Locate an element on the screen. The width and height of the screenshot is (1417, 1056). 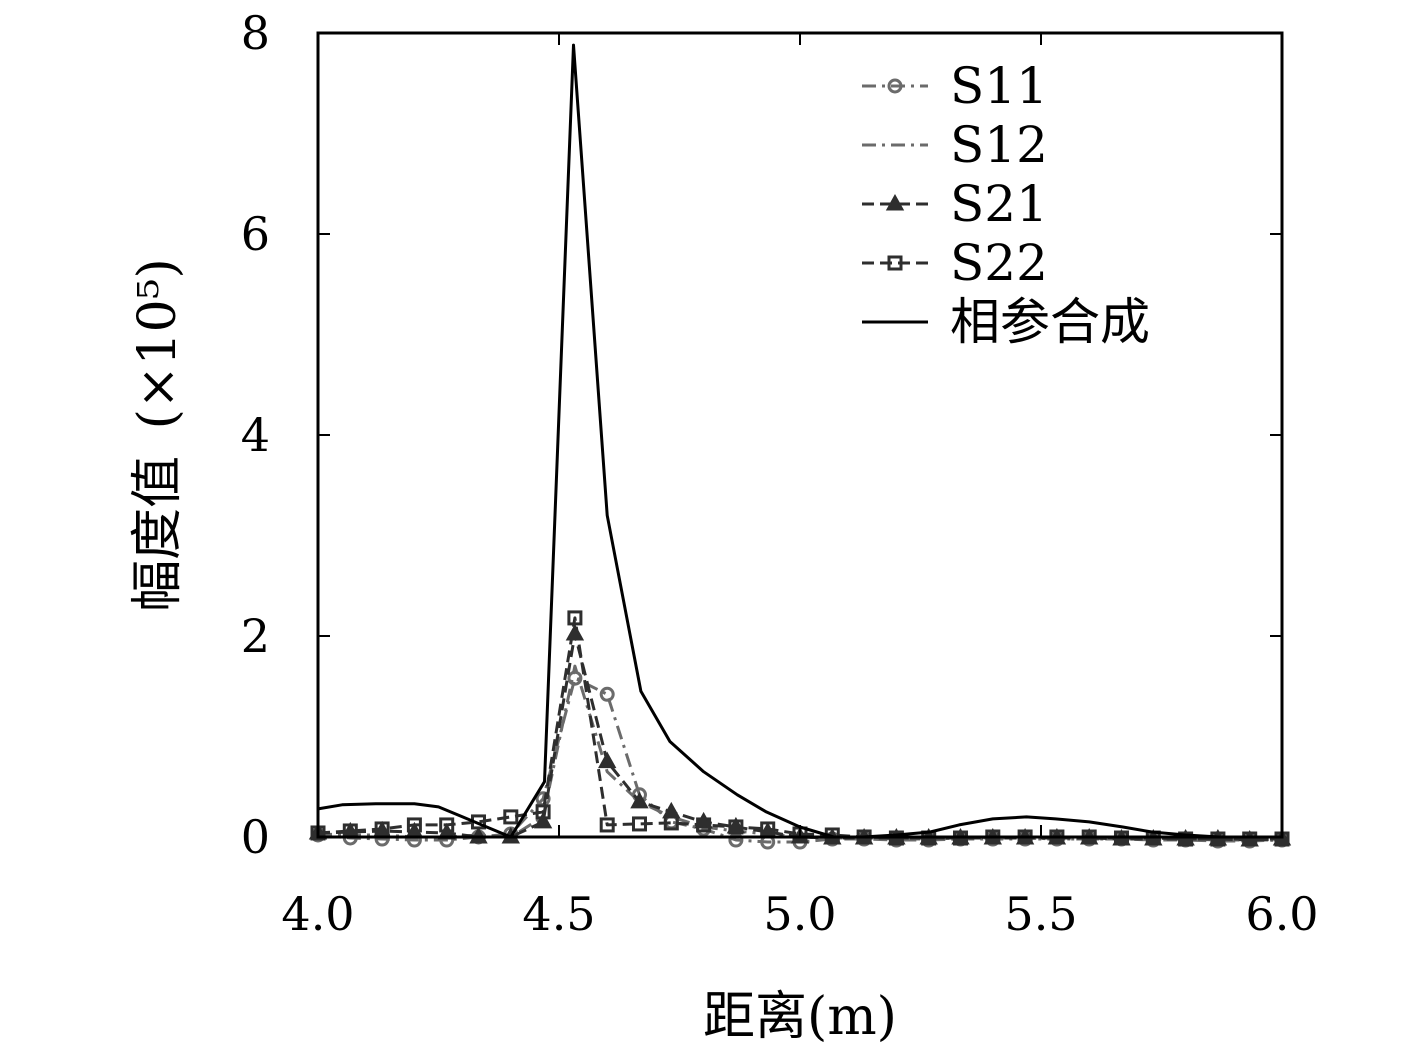
legend-label: S12 is located at coordinates (999, 145).